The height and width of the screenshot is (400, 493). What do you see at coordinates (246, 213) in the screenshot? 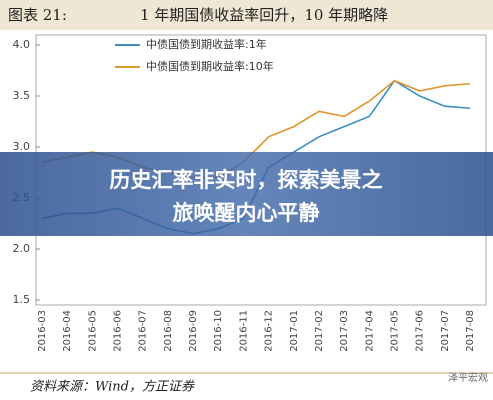
I see `banner-text: 旅唤醒内心平静` at bounding box center [246, 213].